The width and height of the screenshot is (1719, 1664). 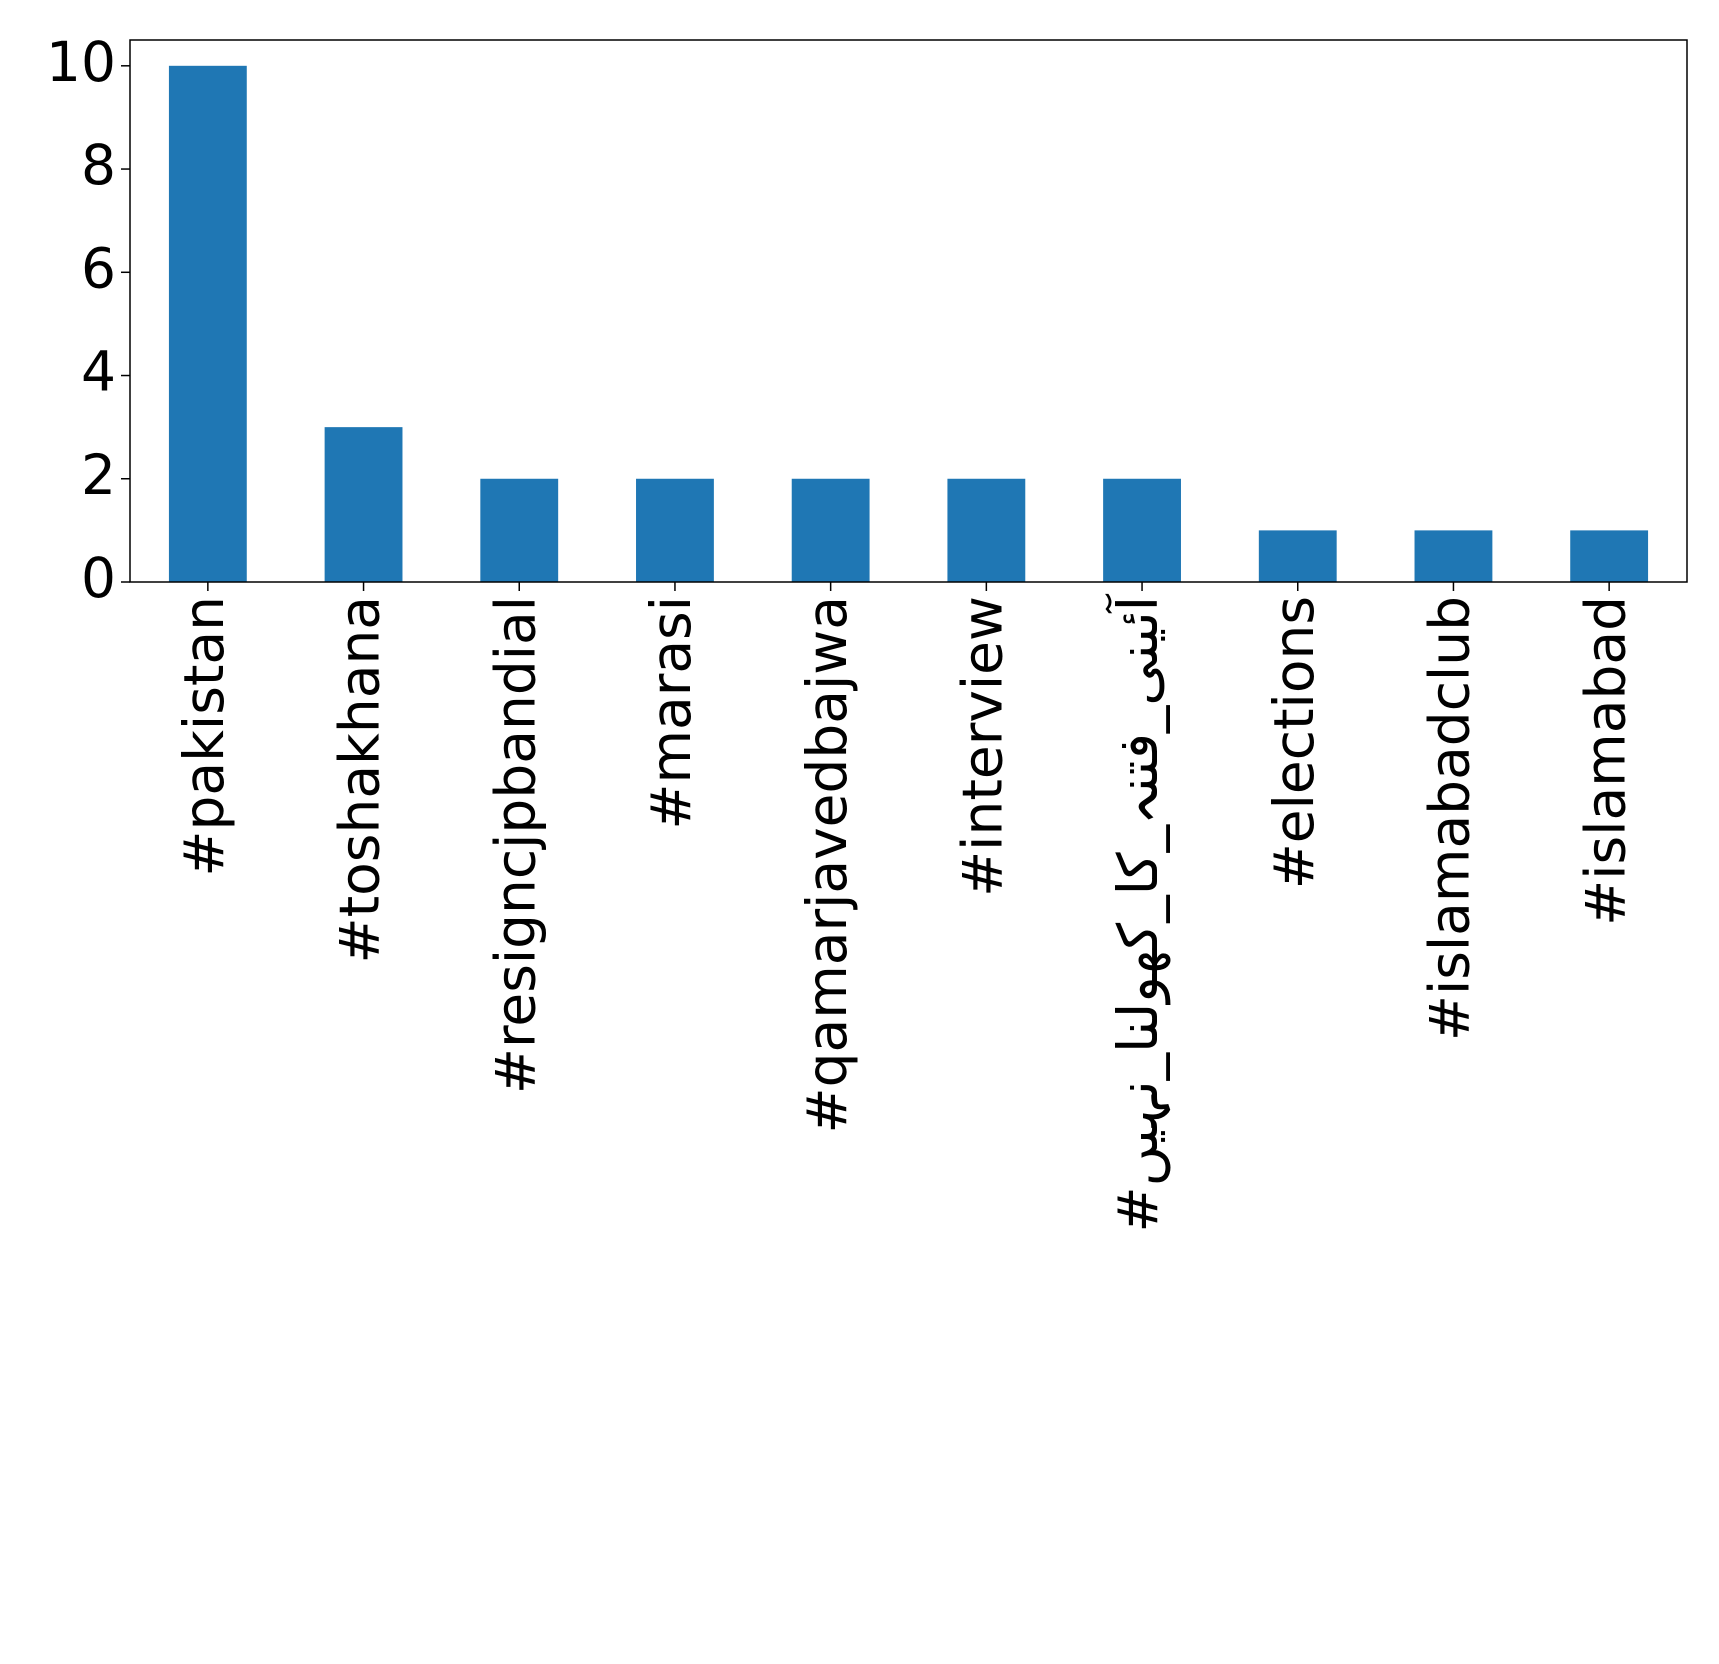 What do you see at coordinates (1138, 912) in the screenshot?
I see `x-tick-label: #آئینی_فتنہ_کا_کھولنا_نہیں` at bounding box center [1138, 912].